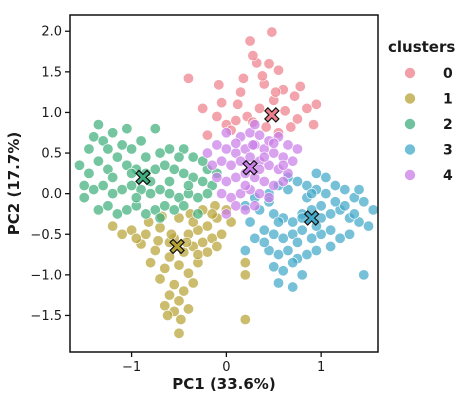 This screenshot has width=474, height=402. Describe the element at coordinates (46, 316) in the screenshot. I see `y-tick-label: −1.5` at that location.